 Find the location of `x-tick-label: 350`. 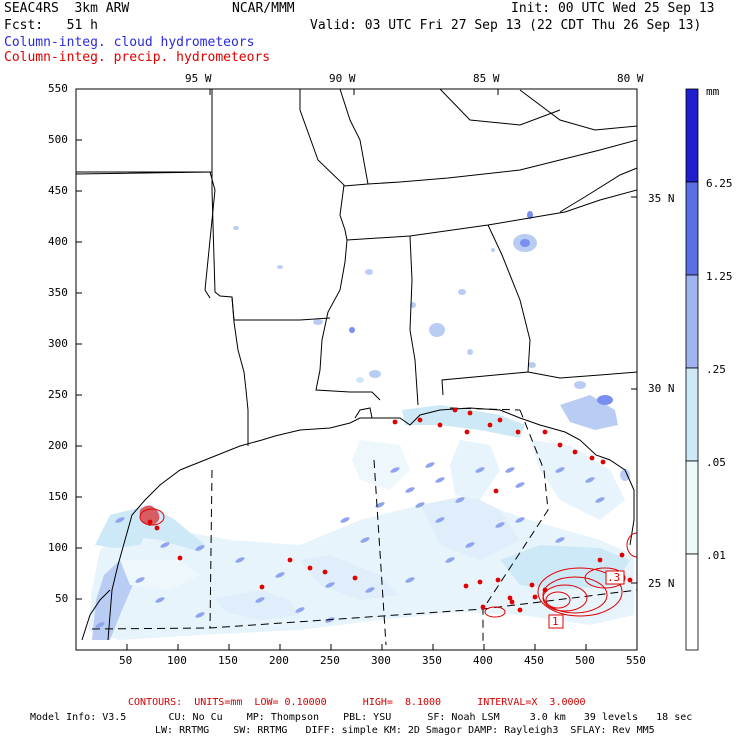

x-tick-label: 350 is located at coordinates (432, 660).